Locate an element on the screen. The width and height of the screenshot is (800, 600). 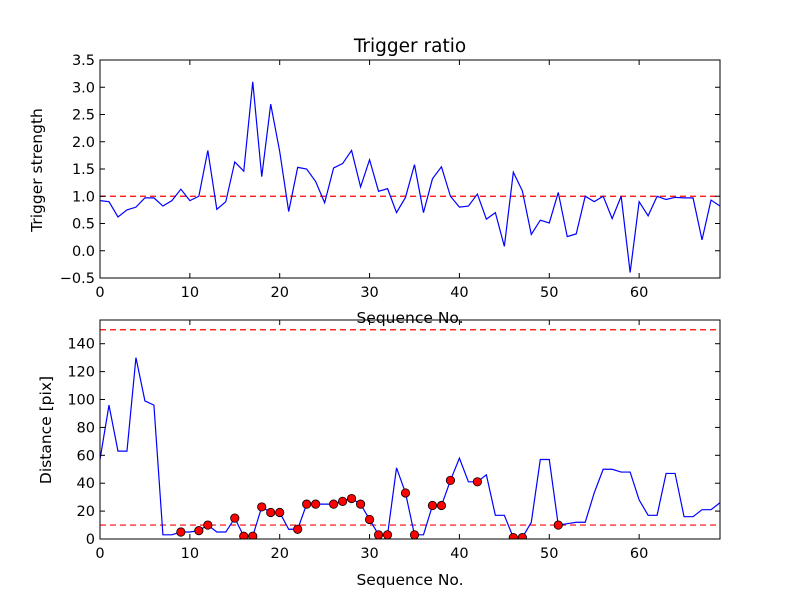
bottom-y-tick-label: 100 is located at coordinates (81, 401).